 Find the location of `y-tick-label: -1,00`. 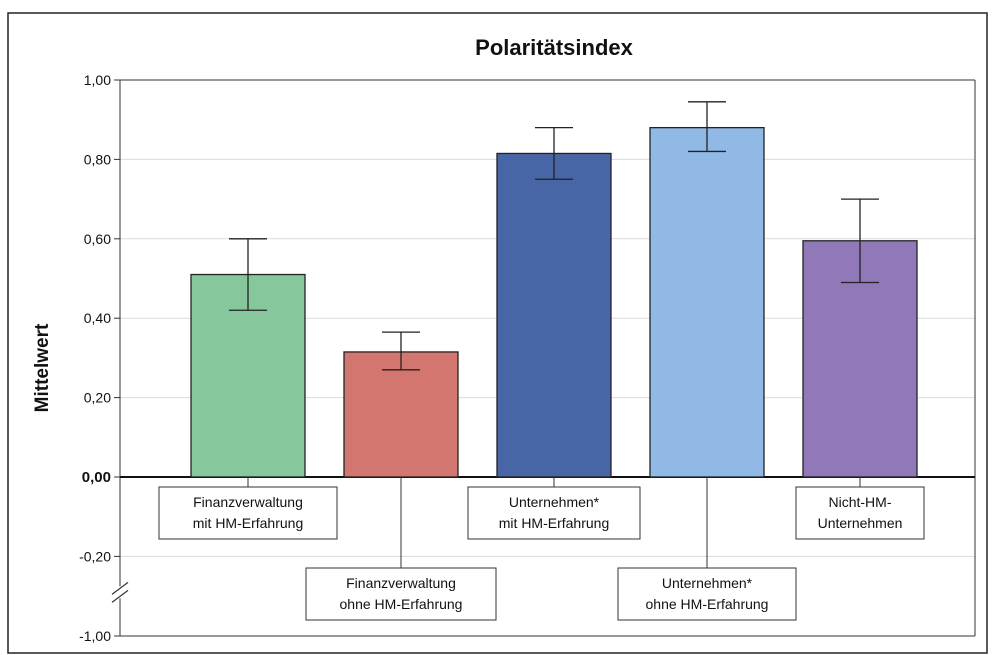

y-tick-label: -1,00 is located at coordinates (95, 636).